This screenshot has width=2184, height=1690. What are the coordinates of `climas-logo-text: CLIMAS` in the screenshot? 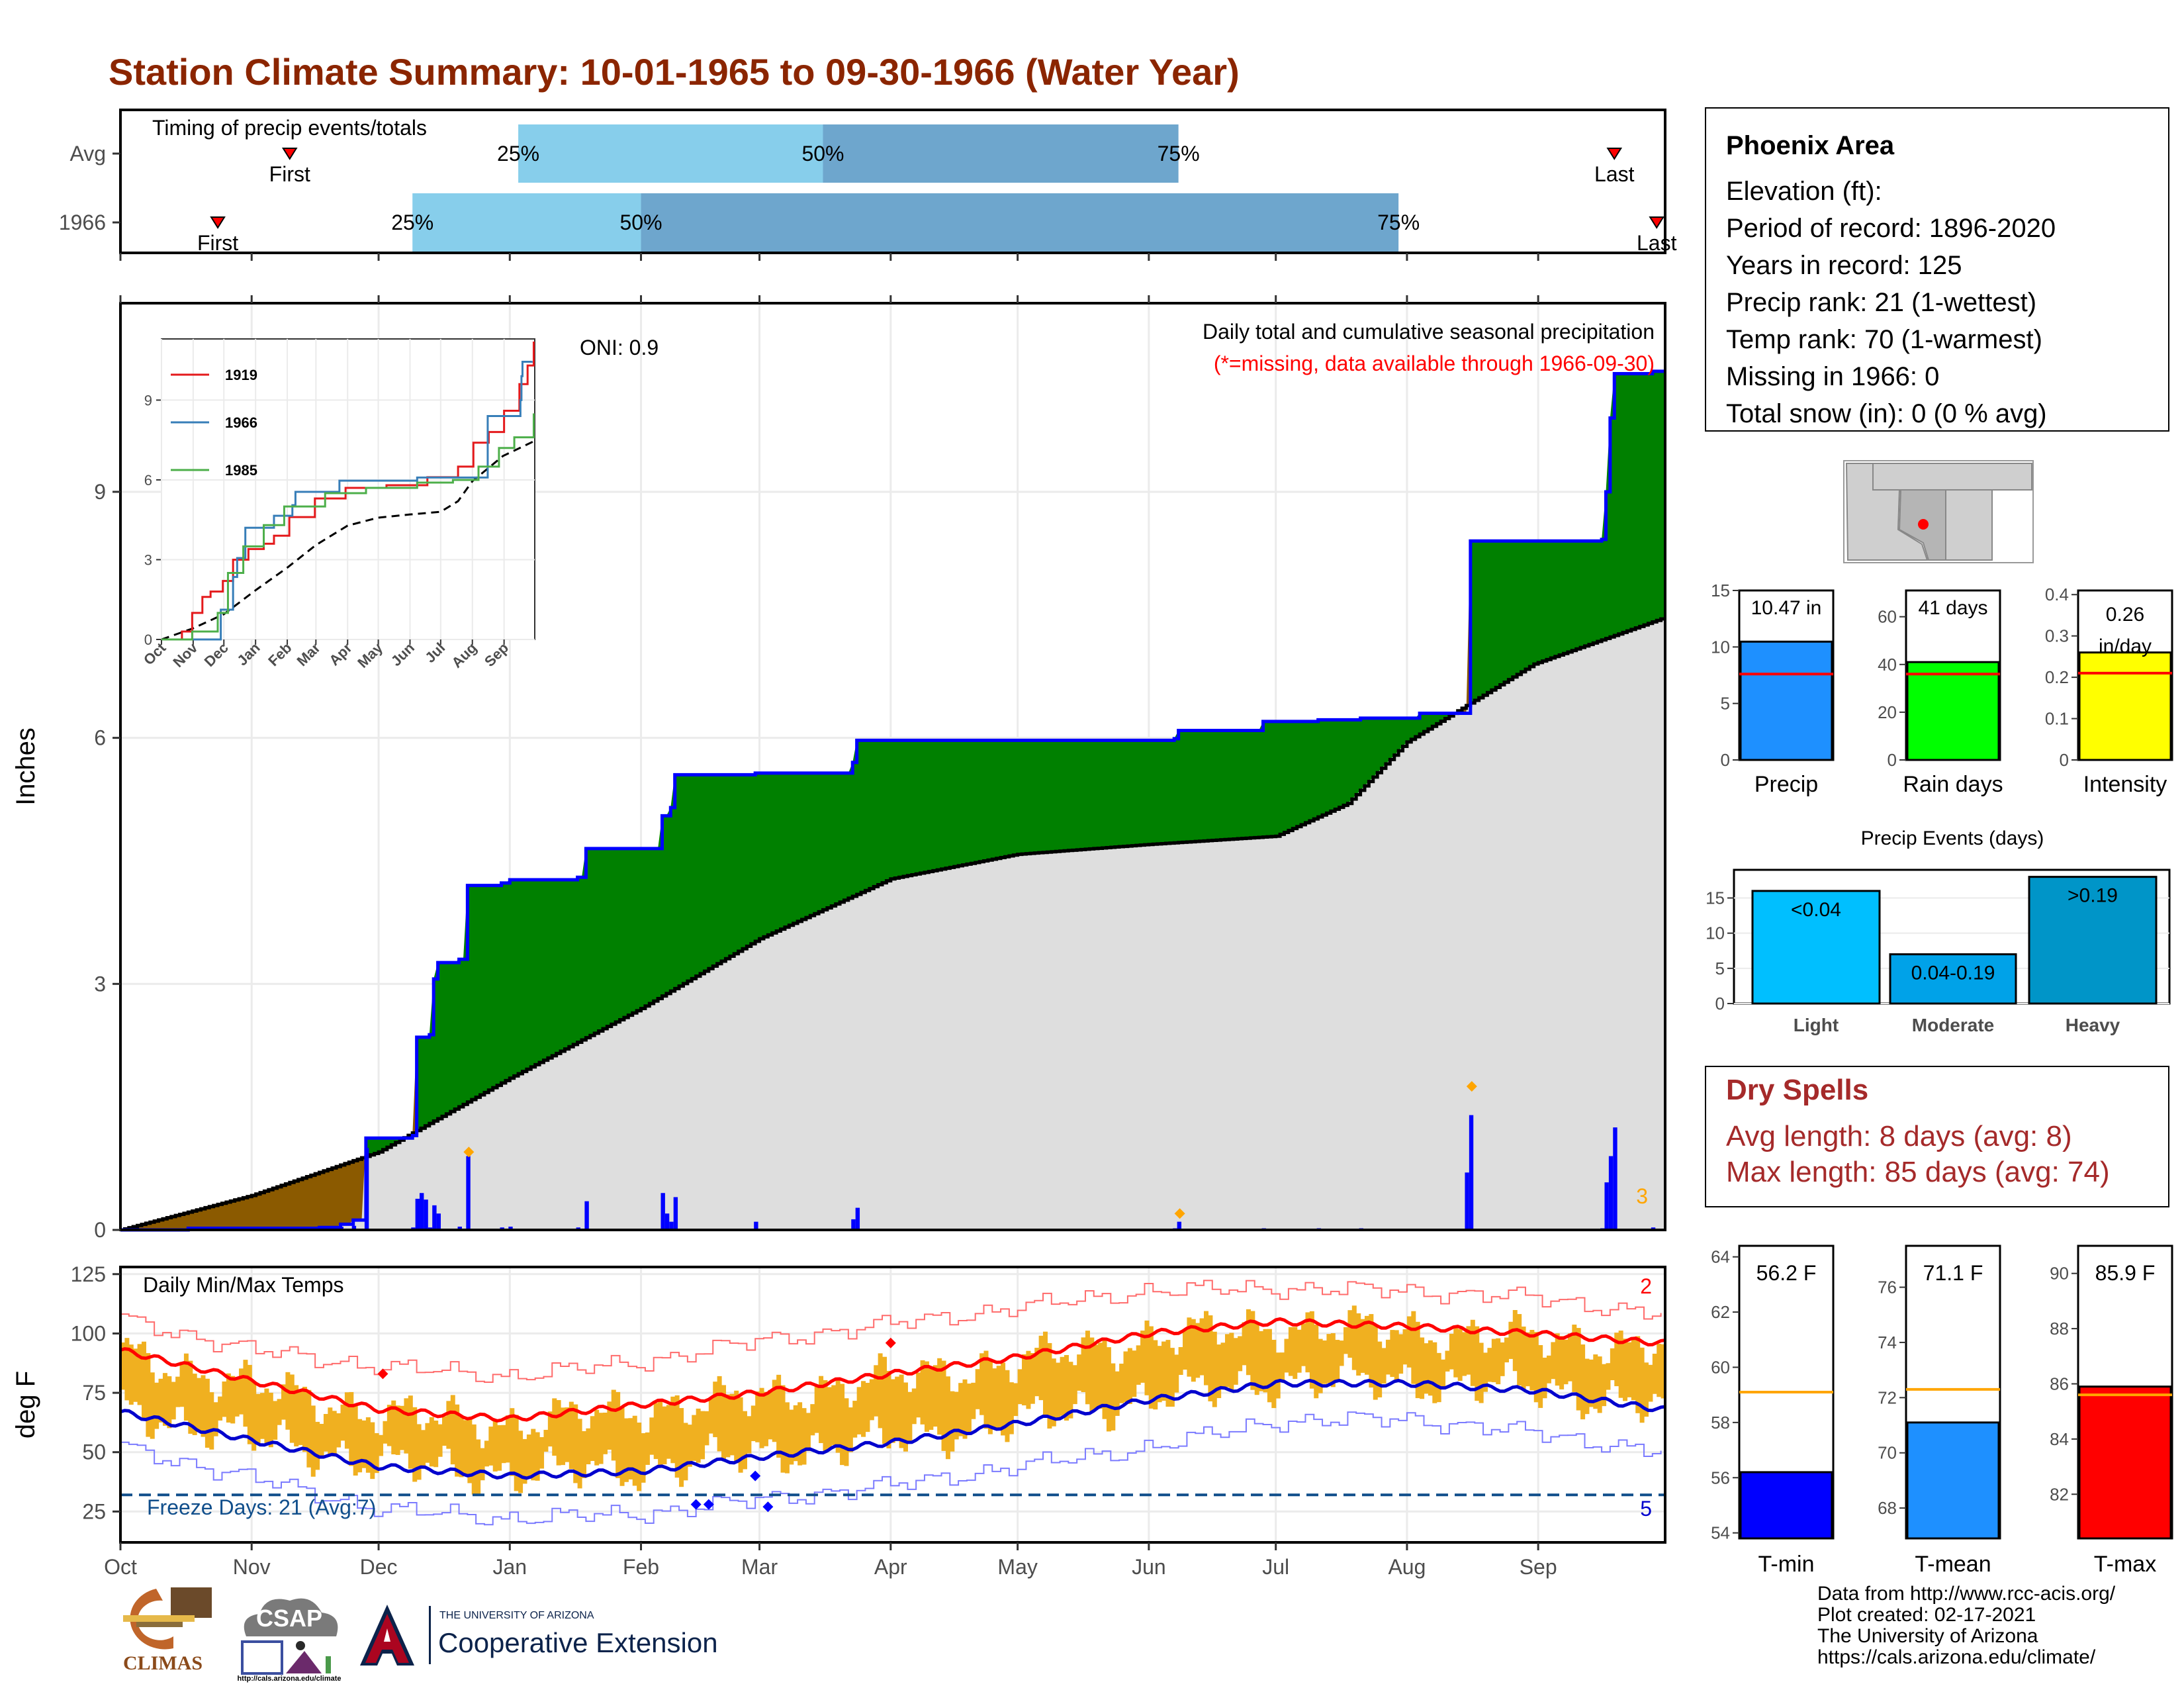 It's located at (162, 1663).